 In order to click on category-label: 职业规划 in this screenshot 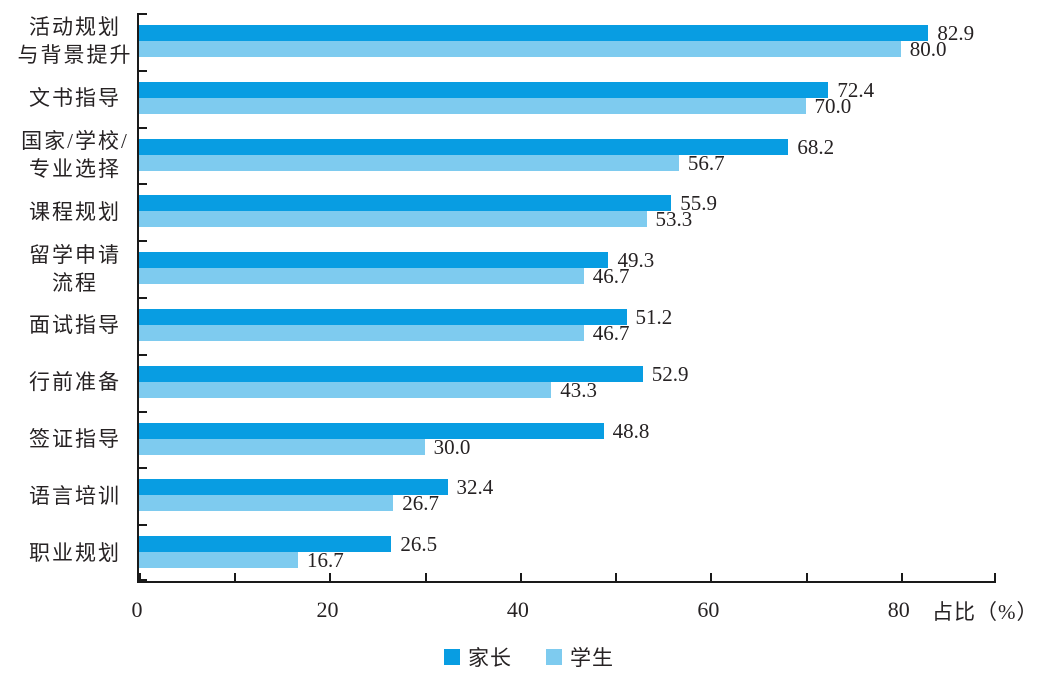, I will do `click(75, 552)`.